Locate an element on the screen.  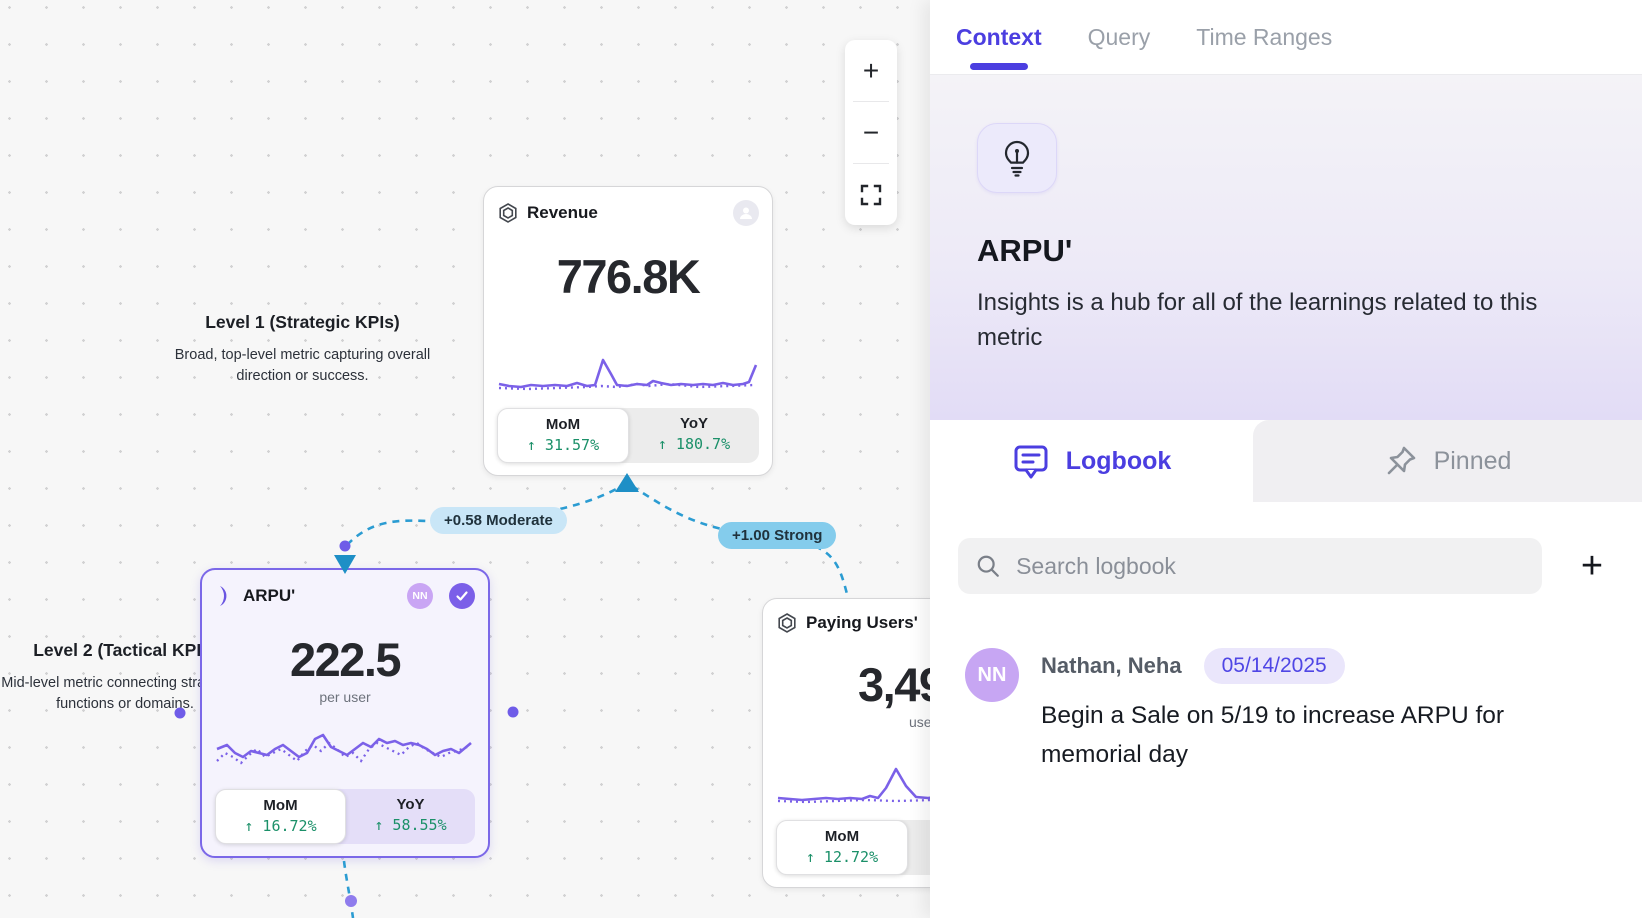
tab-time-ranges: Time Ranges is located at coordinates (1264, 36).